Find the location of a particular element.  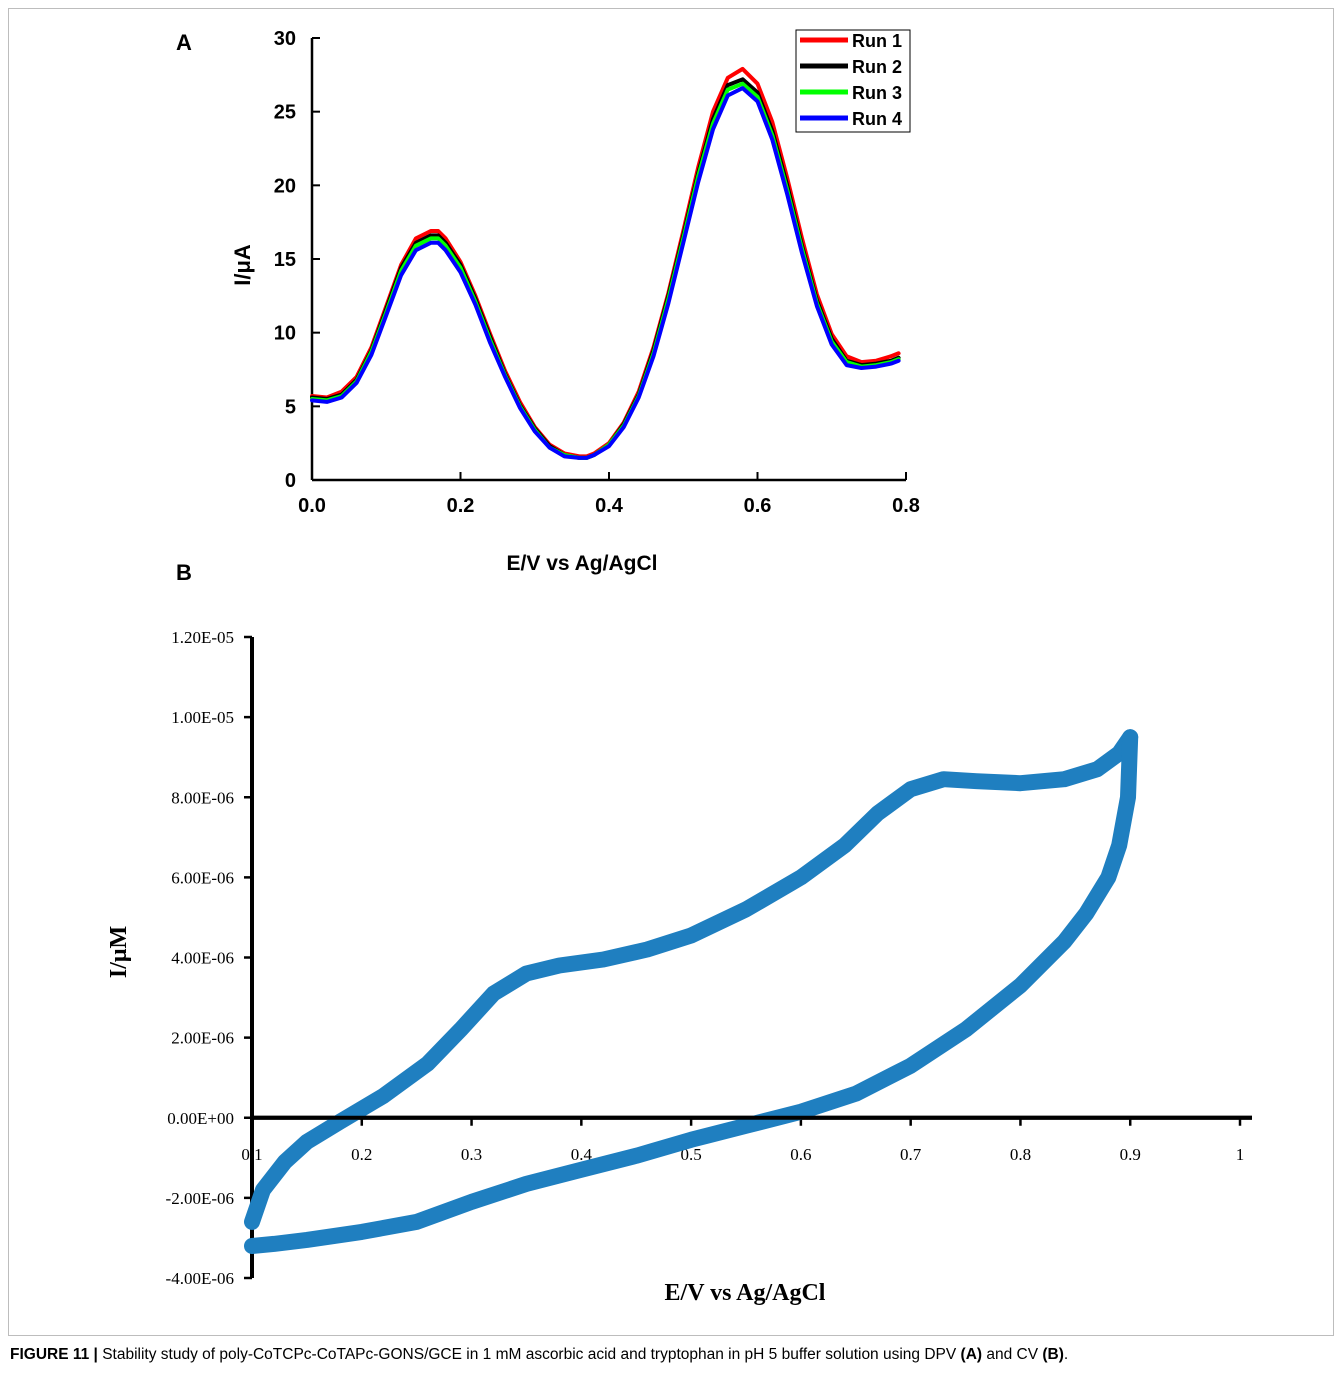

x-tick-label-b: 0.3 is located at coordinates (471, 1154).